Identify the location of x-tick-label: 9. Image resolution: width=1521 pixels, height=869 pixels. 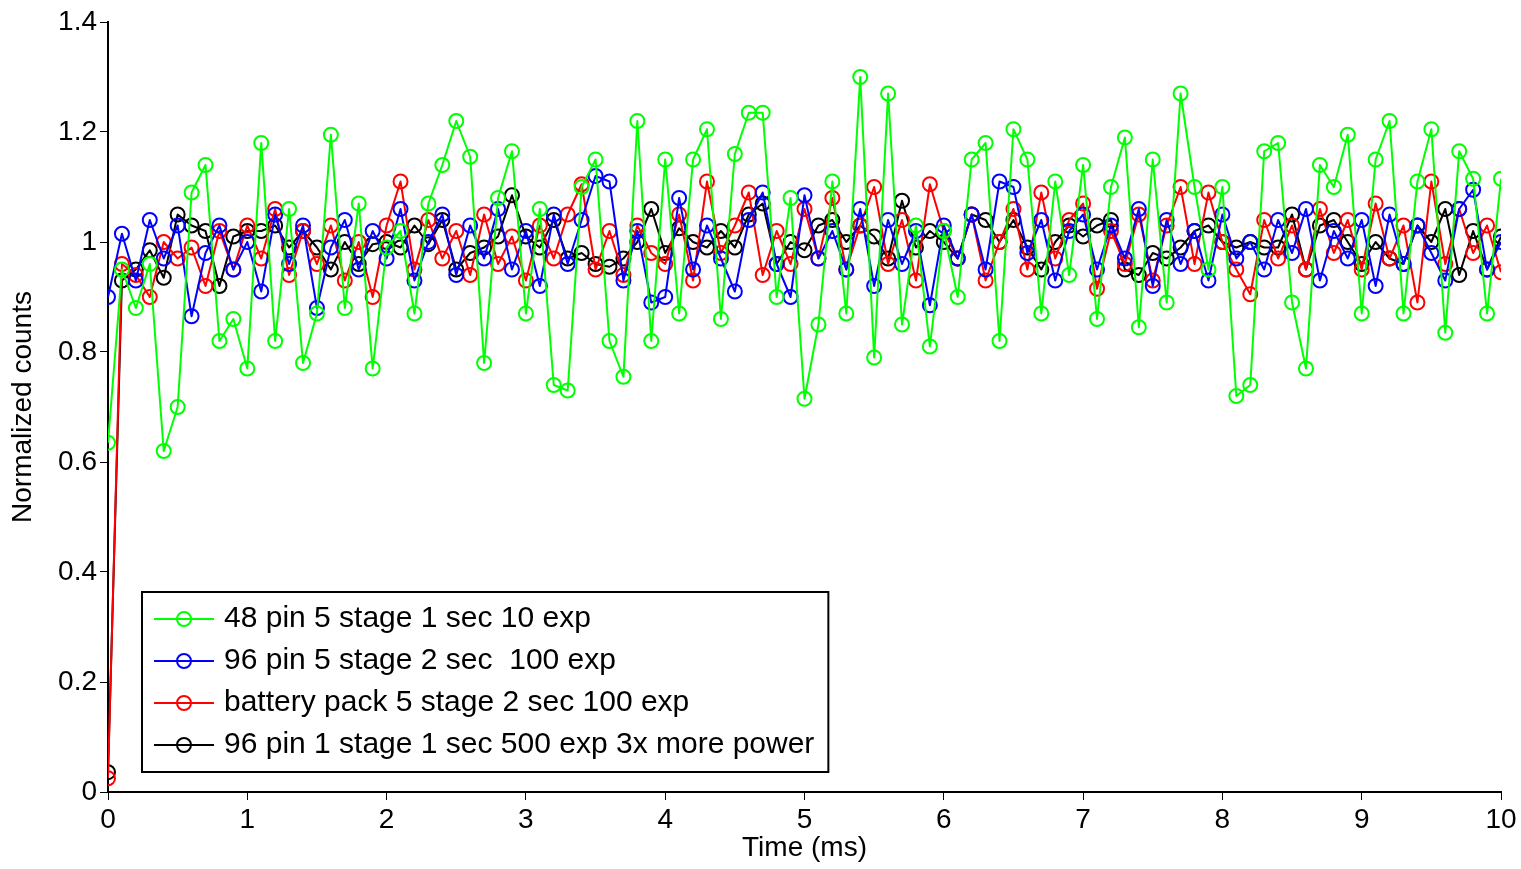
(1361, 818).